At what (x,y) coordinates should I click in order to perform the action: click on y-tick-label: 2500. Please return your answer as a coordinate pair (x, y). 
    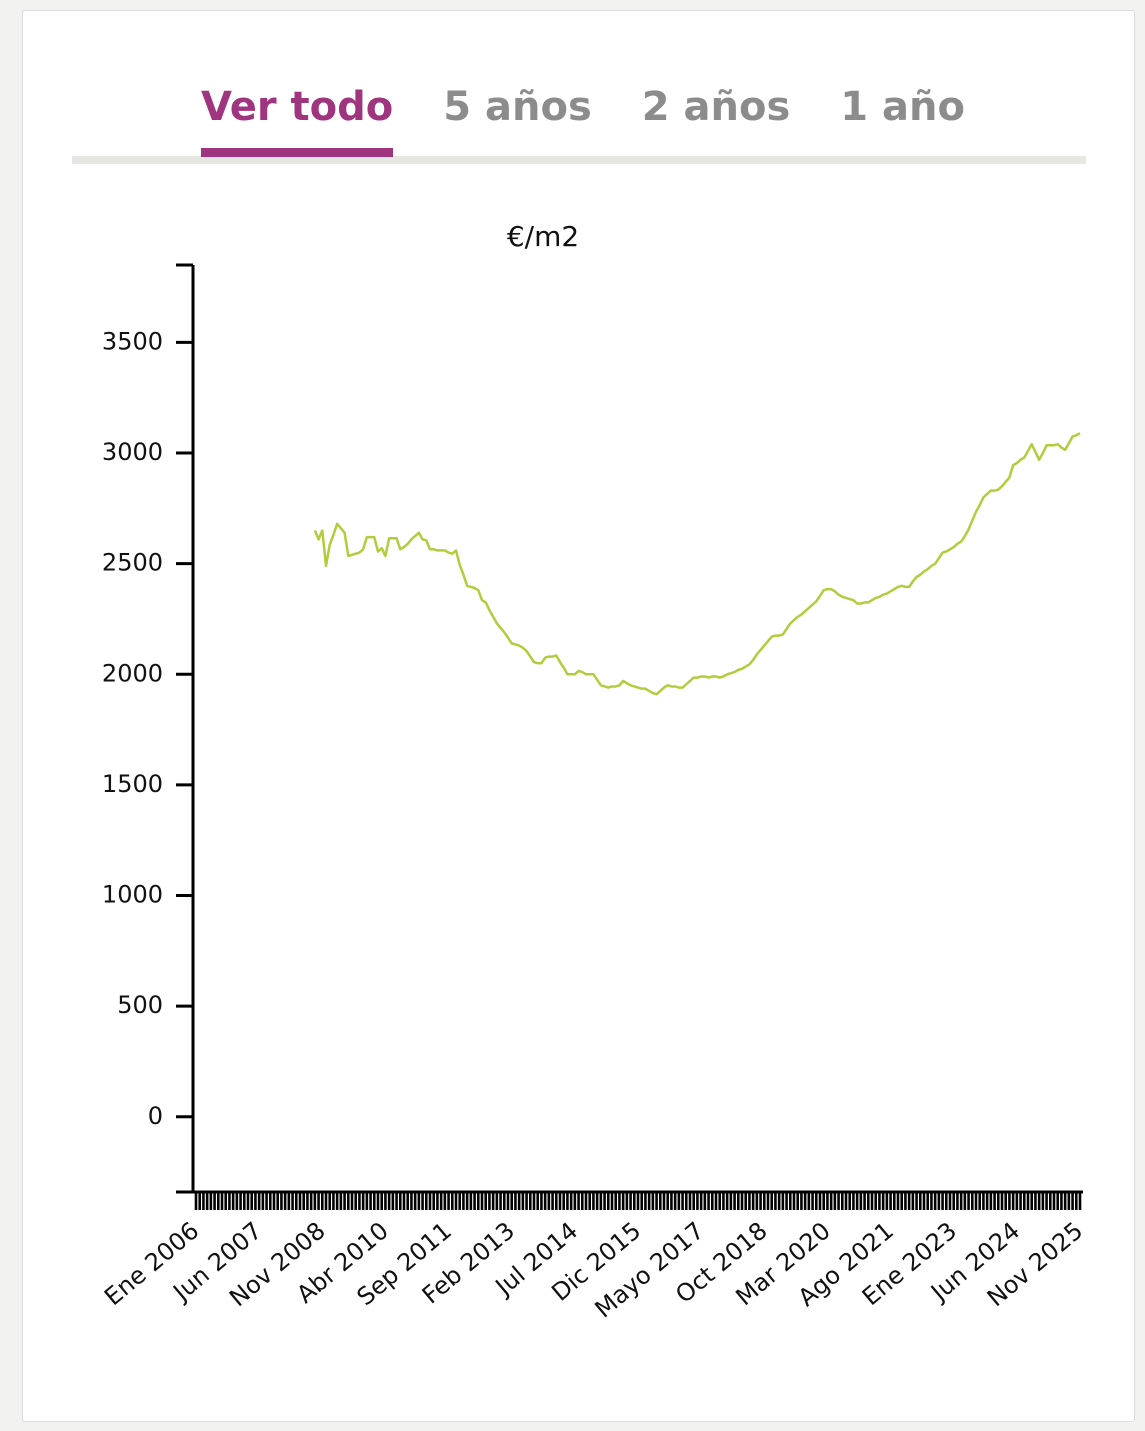
    Looking at the image, I should click on (132, 563).